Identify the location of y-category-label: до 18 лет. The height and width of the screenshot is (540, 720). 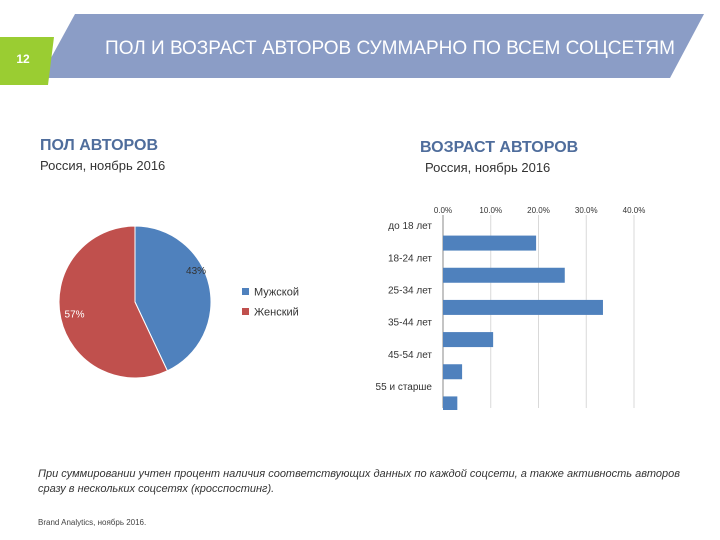
(410, 226).